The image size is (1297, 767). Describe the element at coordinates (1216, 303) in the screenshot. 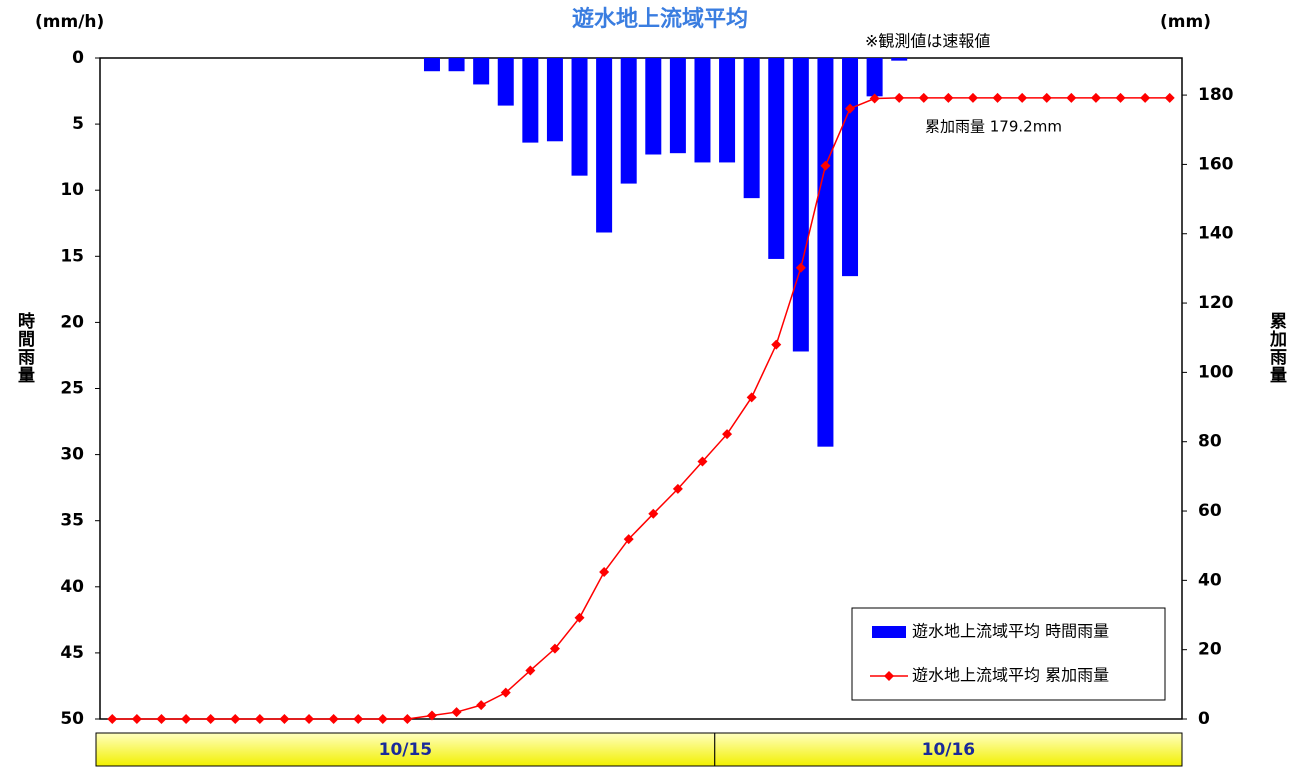

I see `y2-tick-label: 120` at that location.